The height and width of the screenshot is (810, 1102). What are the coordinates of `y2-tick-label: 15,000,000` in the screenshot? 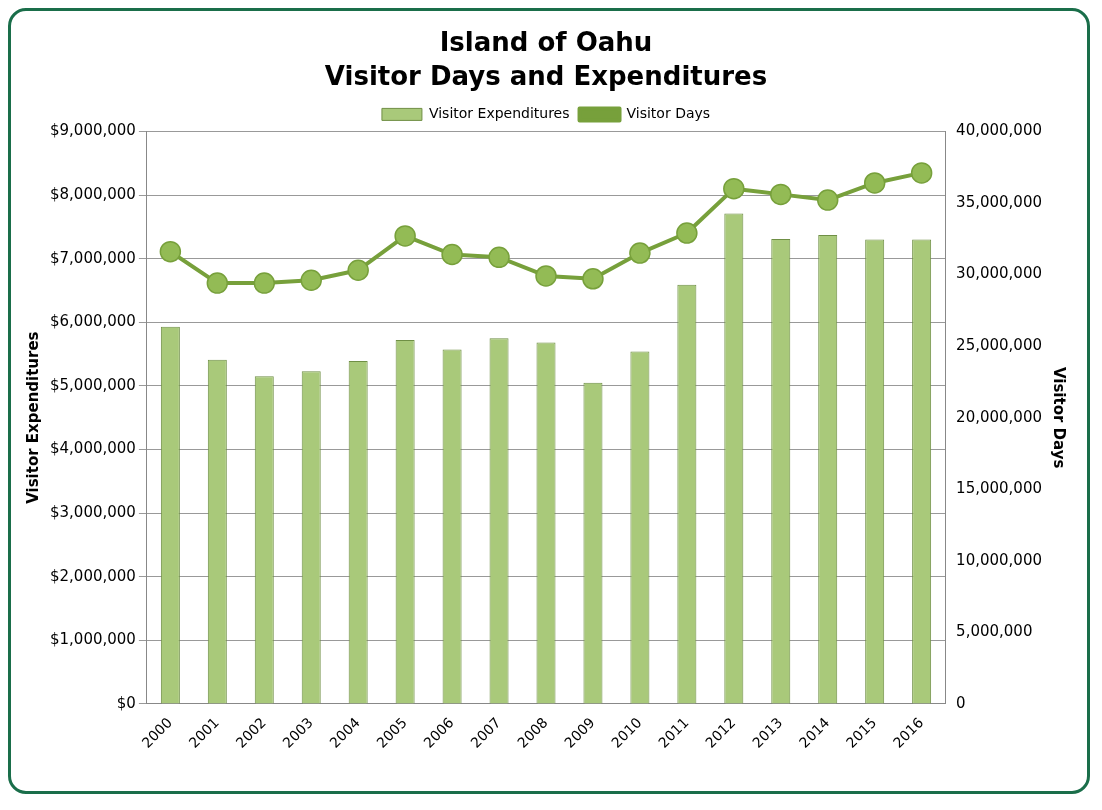 It's located at (999, 488).